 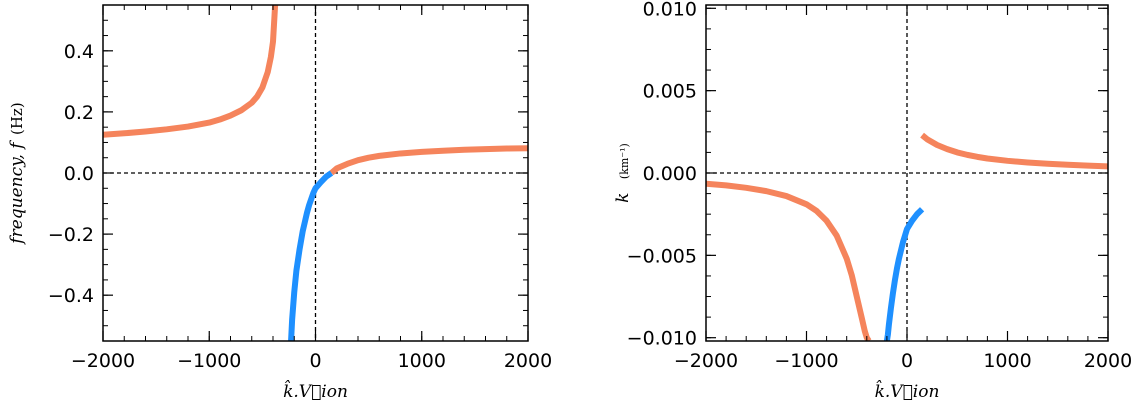 I want to click on y-tick-label: 0.0, so click(x=79, y=174).